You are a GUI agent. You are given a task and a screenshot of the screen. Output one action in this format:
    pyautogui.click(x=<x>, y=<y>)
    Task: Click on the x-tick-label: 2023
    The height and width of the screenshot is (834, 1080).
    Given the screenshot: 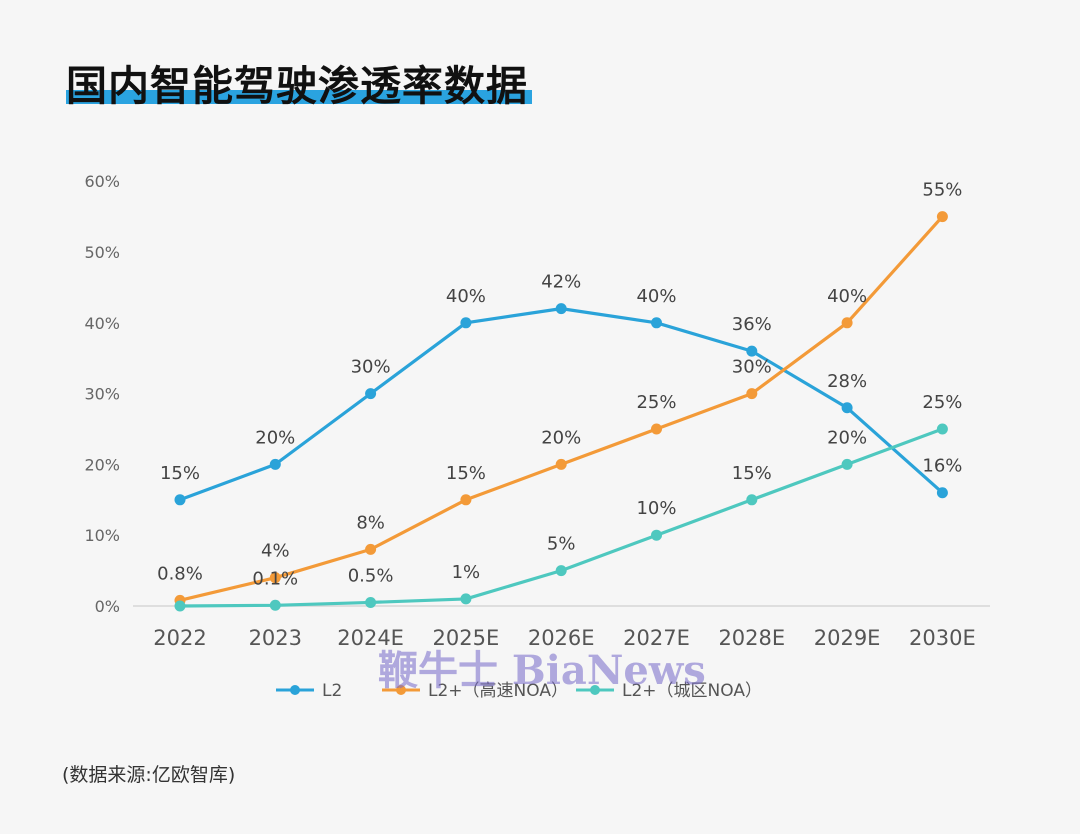 What is the action you would take?
    pyautogui.click(x=275, y=638)
    